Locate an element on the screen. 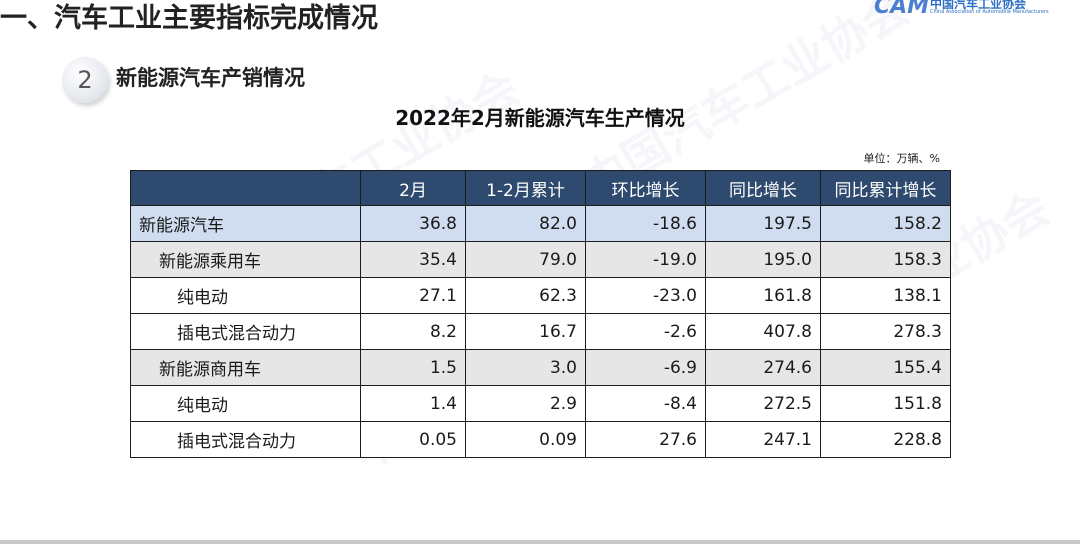 Image resolution: width=1080 pixels, height=544 pixels. cell-value: 274.6 is located at coordinates (763, 367).